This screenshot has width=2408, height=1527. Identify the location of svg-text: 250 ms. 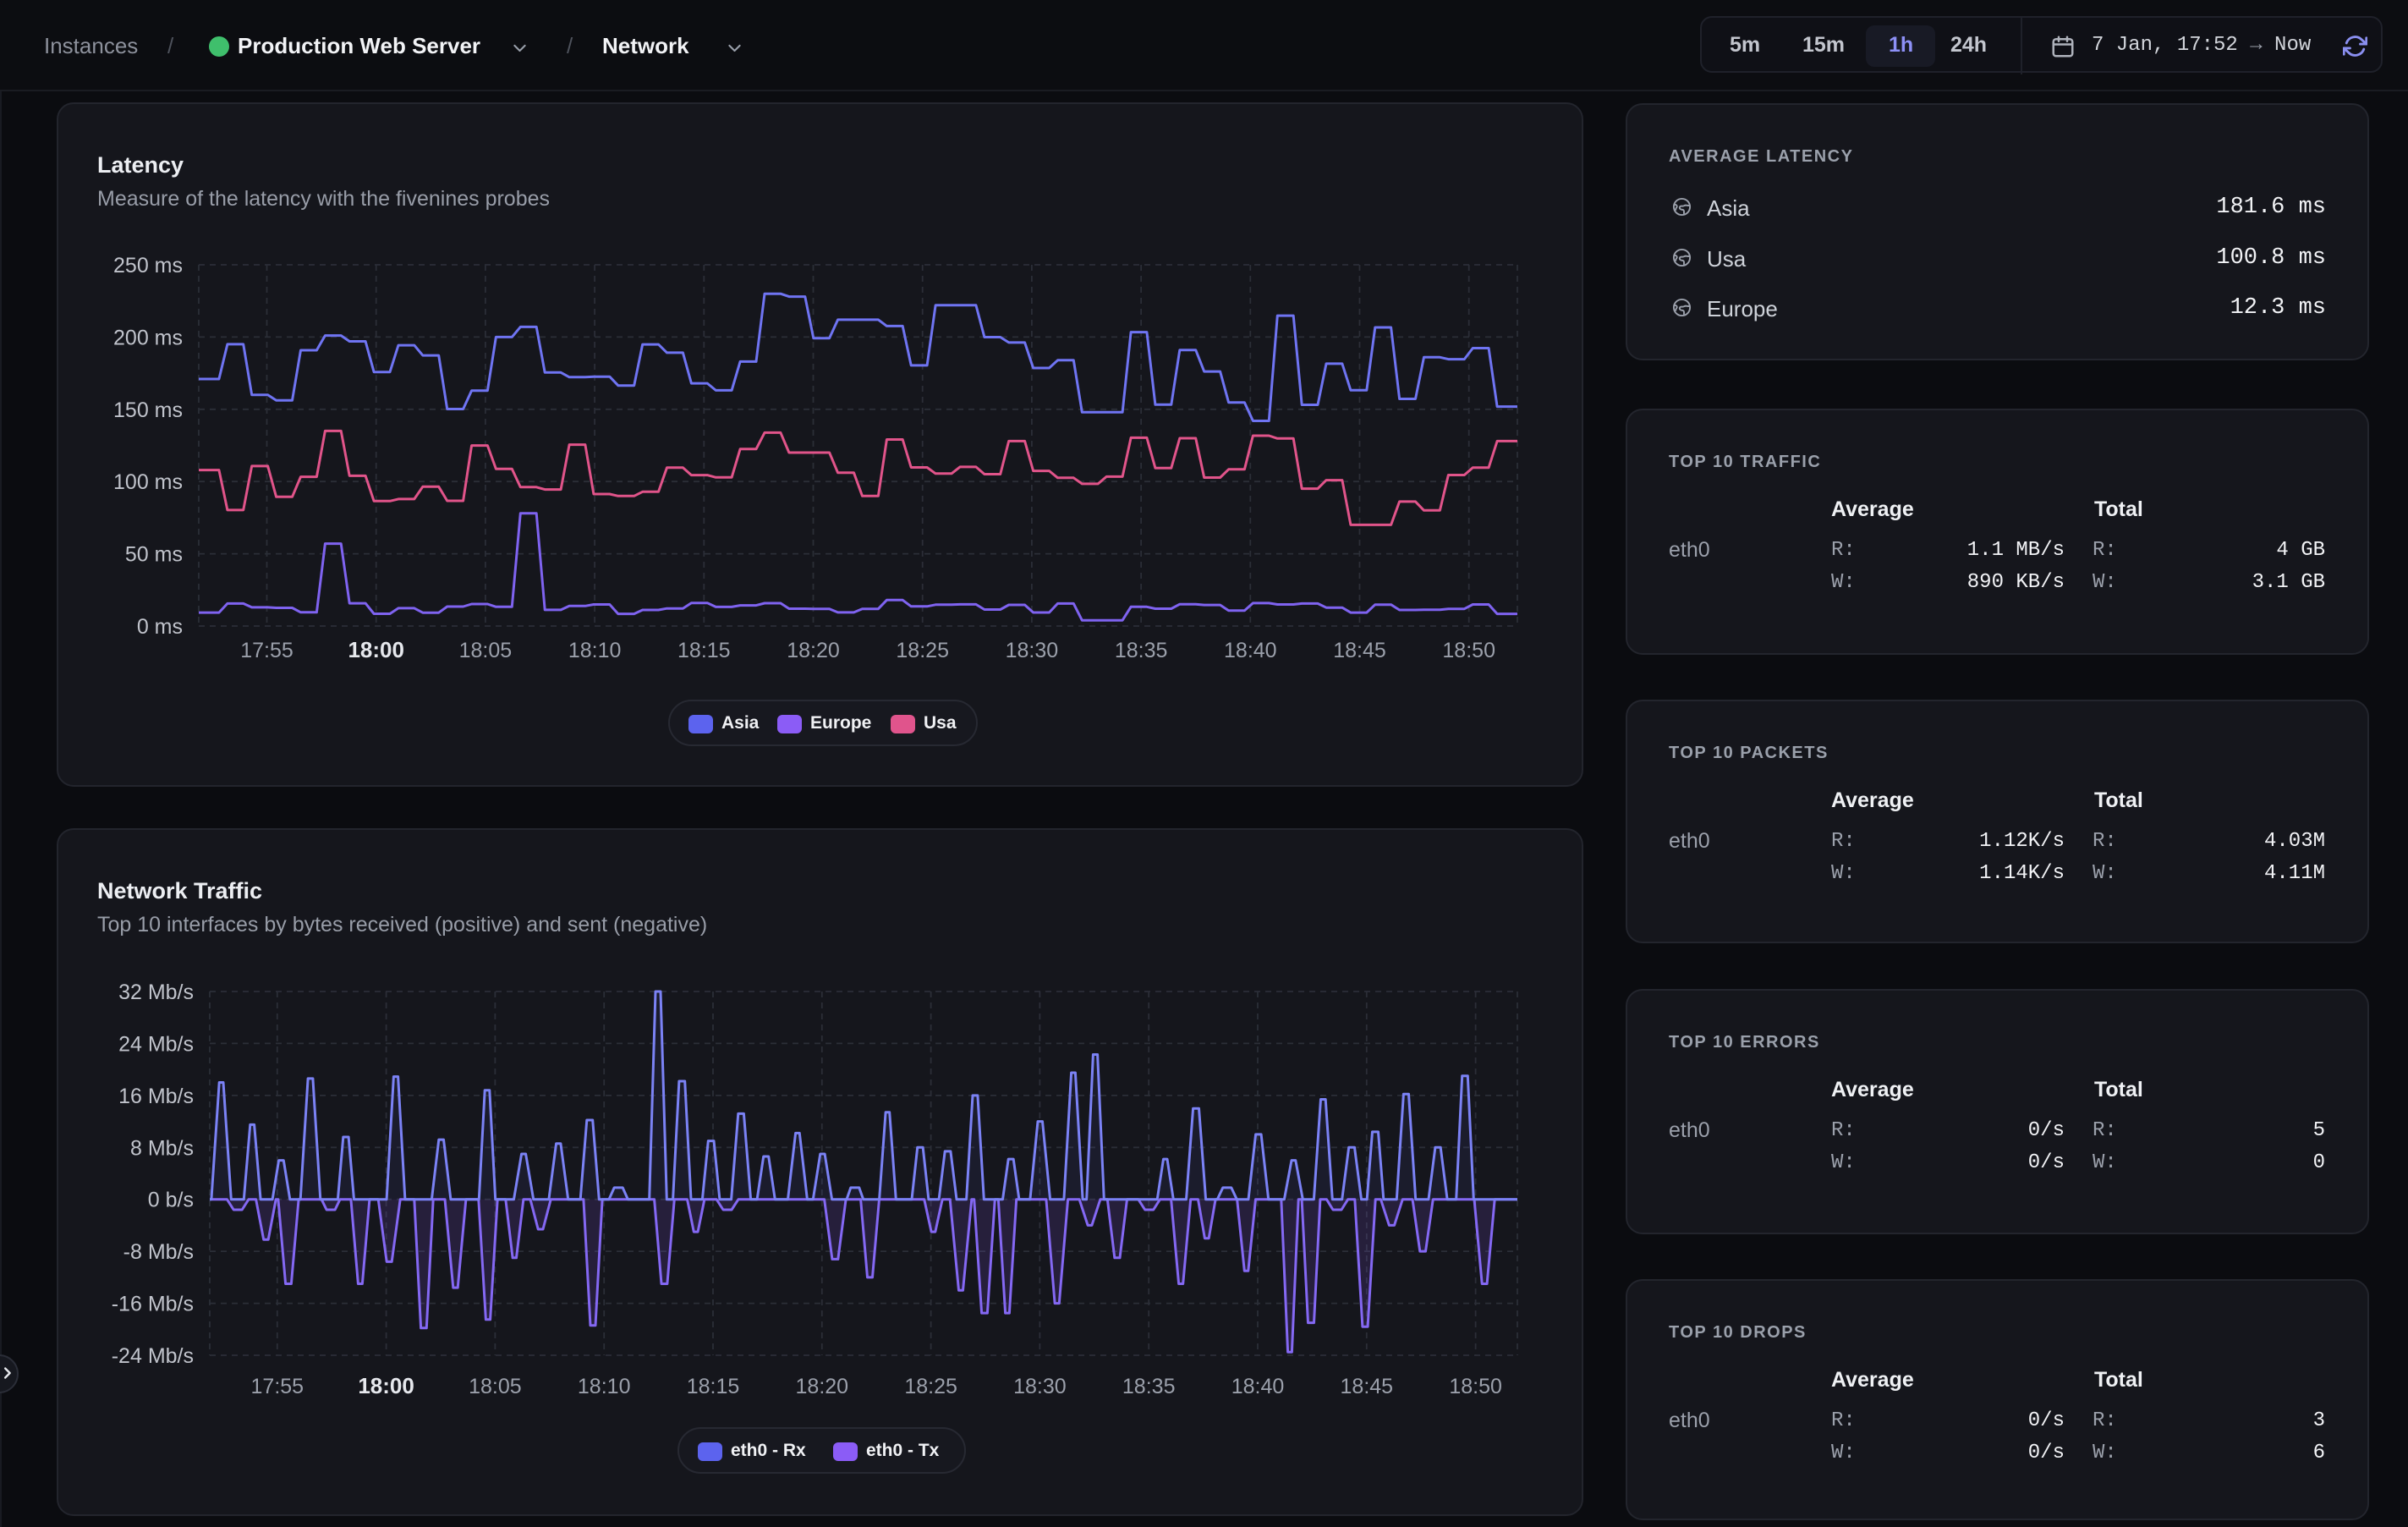
(148, 265).